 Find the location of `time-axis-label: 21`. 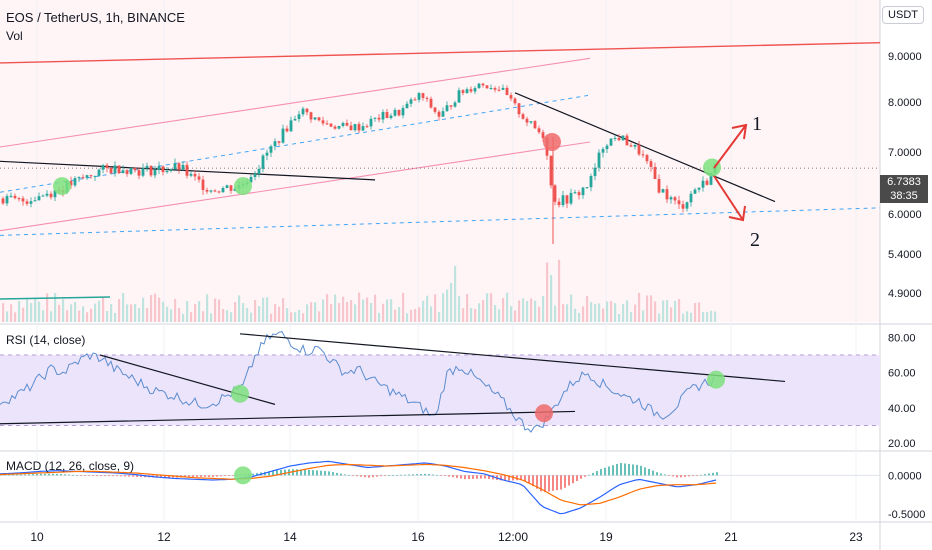

time-axis-label: 21 is located at coordinates (731, 537).